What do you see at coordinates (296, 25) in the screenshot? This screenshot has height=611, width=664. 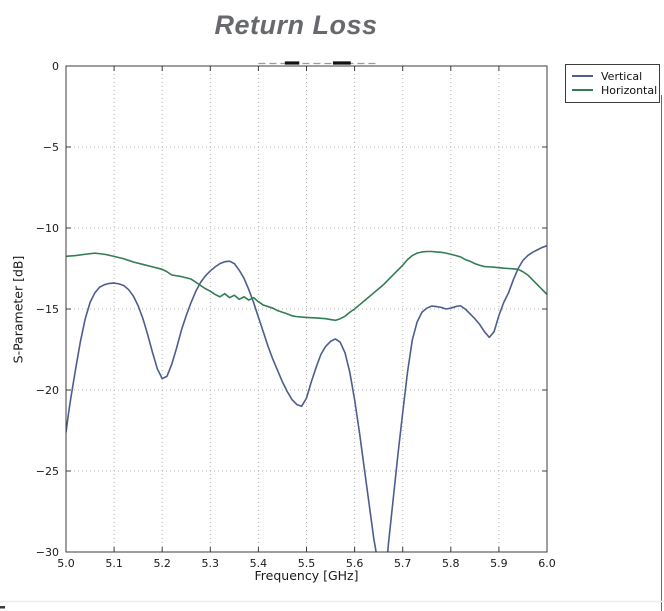 I see `chart-title: Return Loss` at bounding box center [296, 25].